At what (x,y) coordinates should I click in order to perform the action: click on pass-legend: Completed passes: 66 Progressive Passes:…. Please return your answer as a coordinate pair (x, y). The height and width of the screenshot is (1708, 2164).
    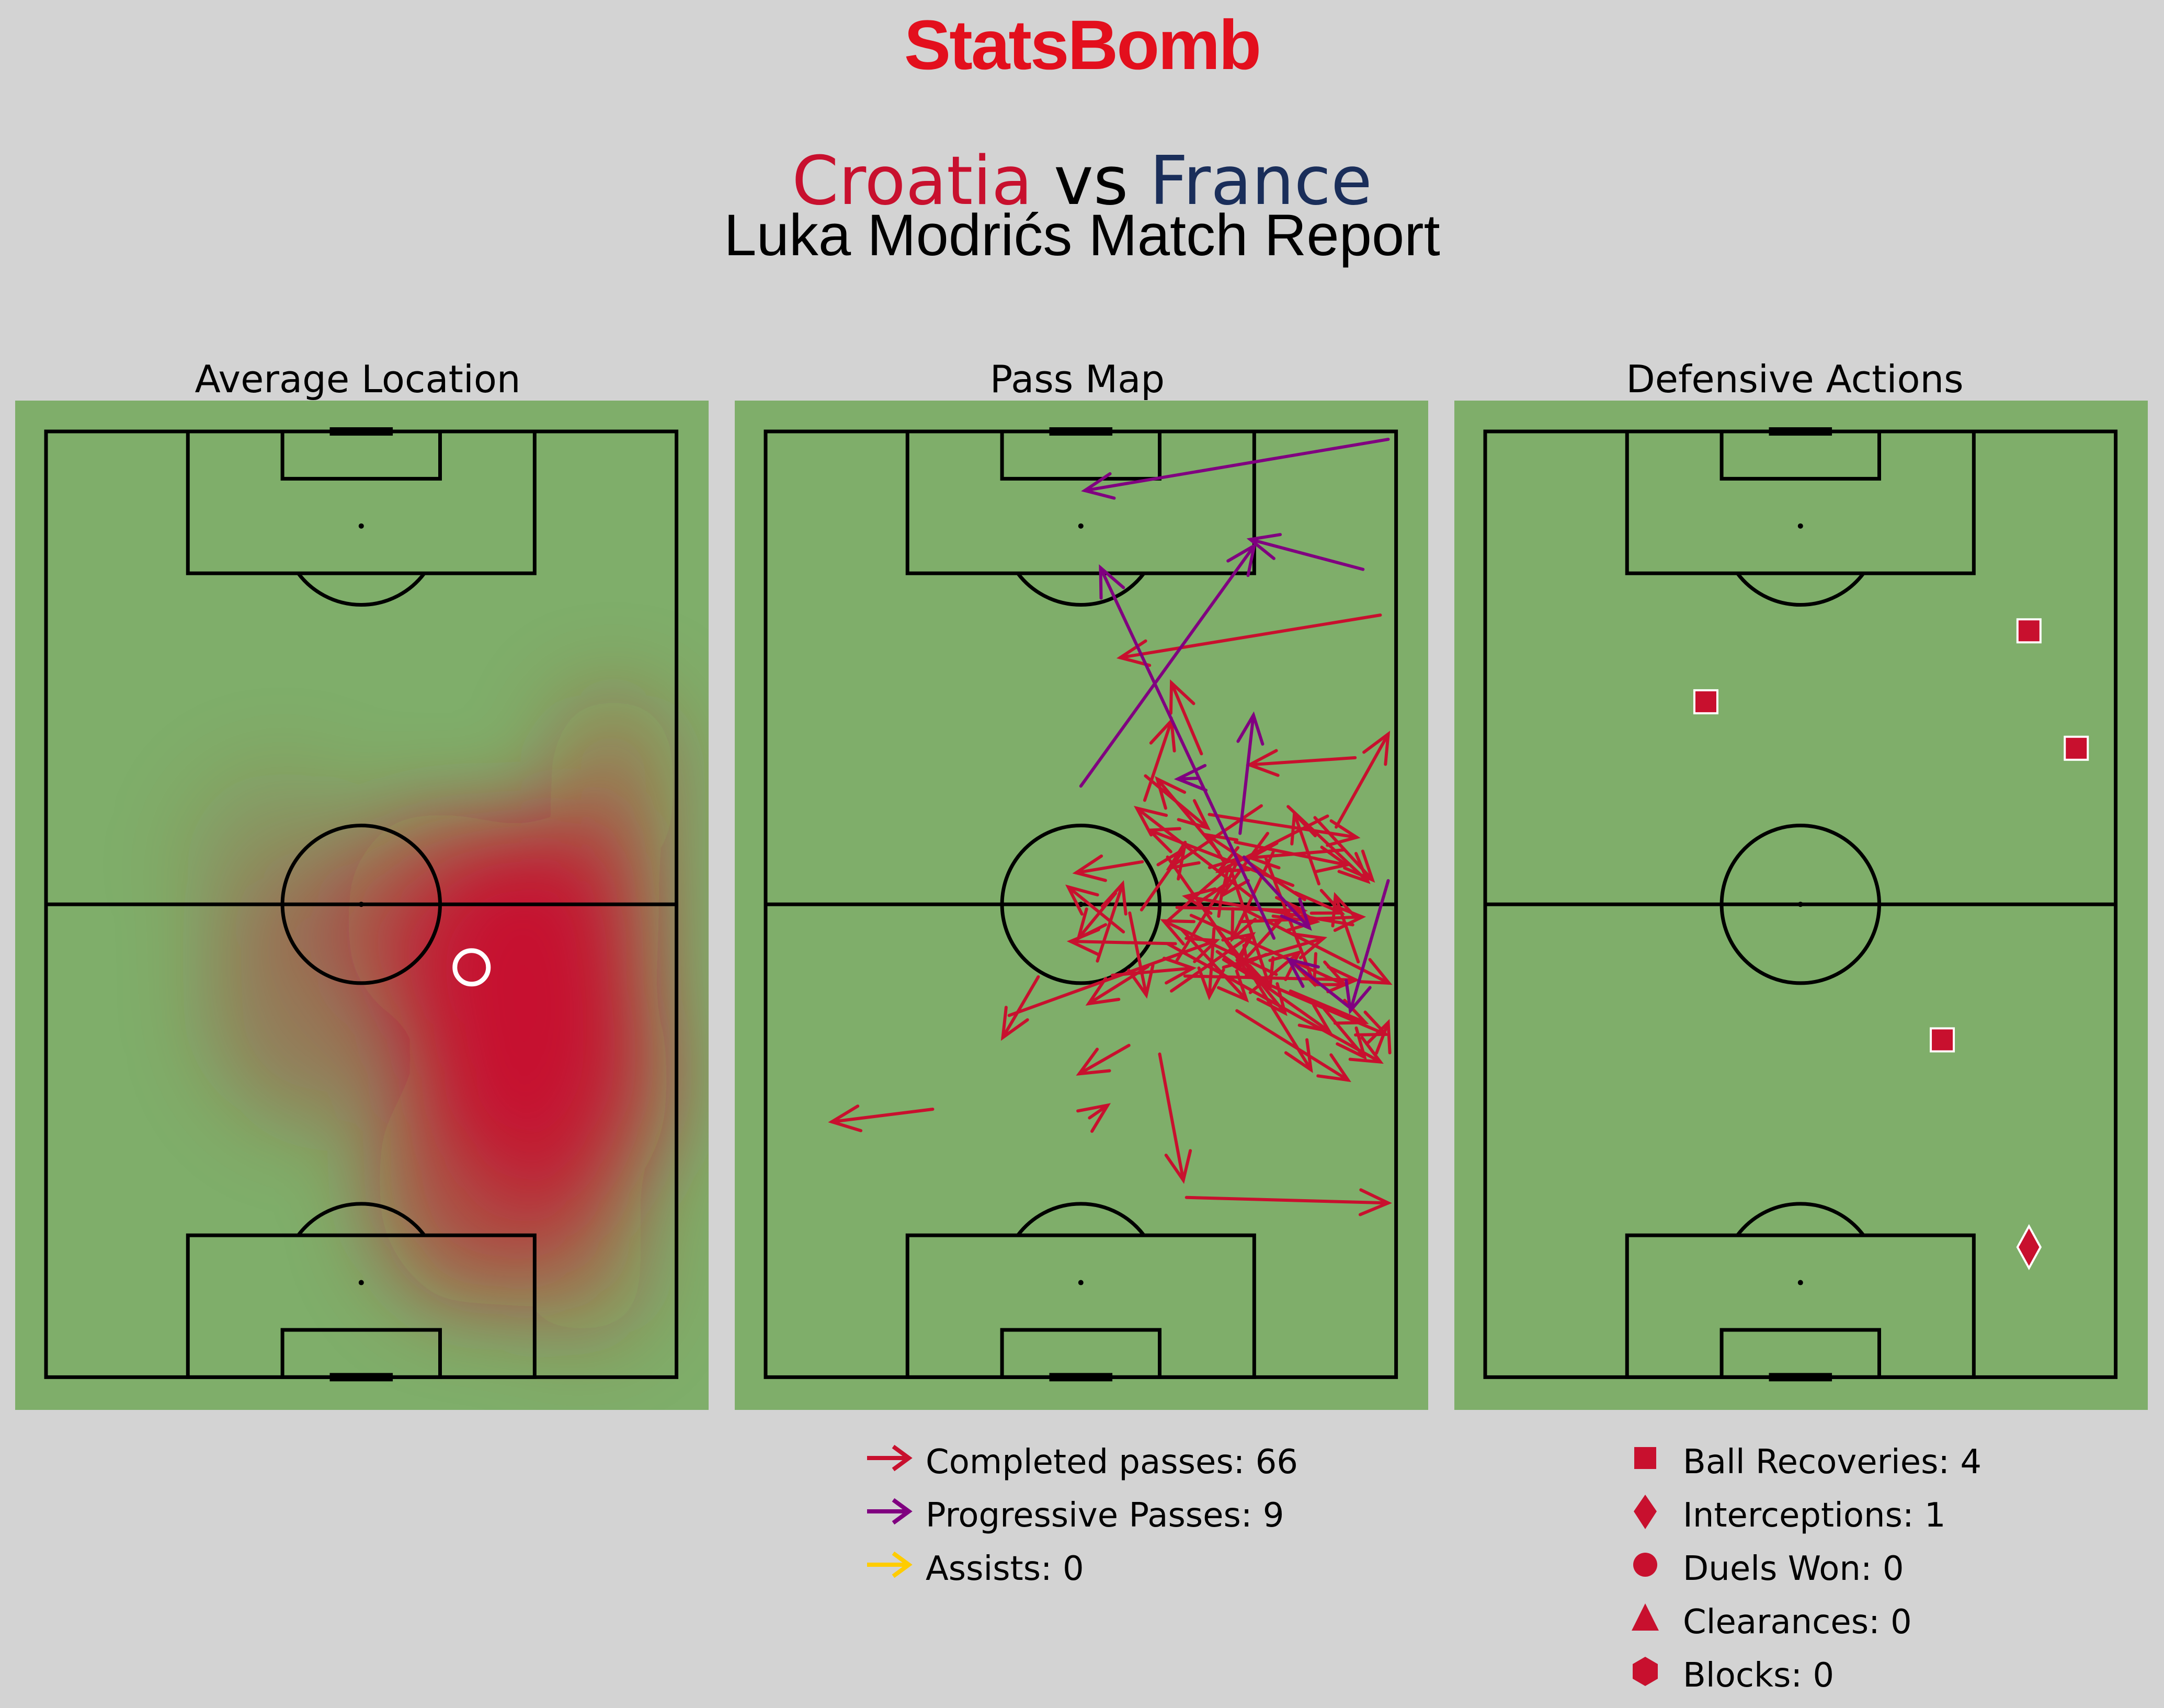
    Looking at the image, I should click on (1098, 1521).